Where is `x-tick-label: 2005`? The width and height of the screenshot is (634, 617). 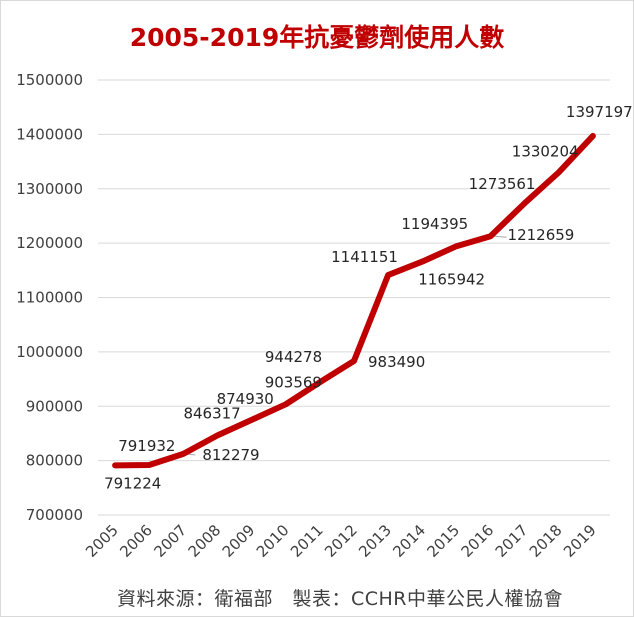 x-tick-label: 2005 is located at coordinates (102, 541).